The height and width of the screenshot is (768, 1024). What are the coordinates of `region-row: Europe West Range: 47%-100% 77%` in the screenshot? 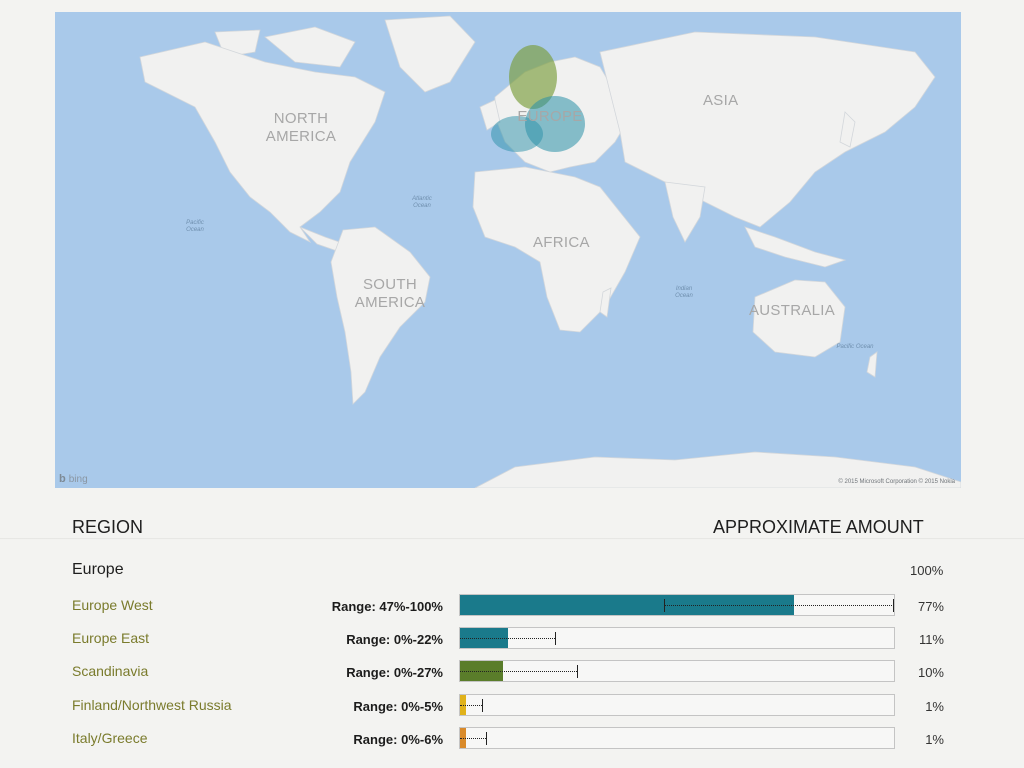 It's located at (512, 606).